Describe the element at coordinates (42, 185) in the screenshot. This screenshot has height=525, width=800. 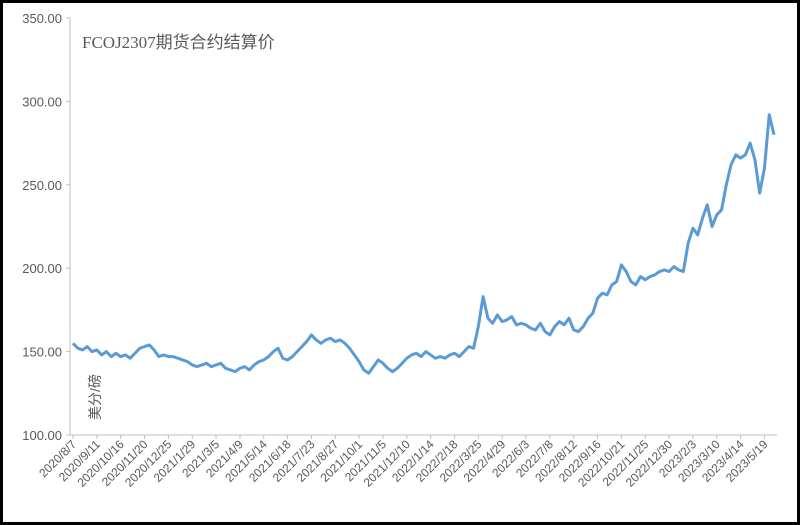
I see `y-tick-label: 250.00` at that location.